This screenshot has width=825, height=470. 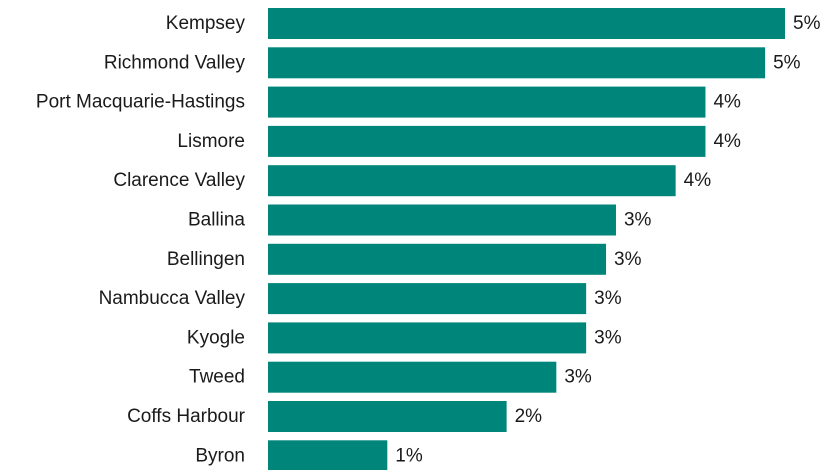 What do you see at coordinates (216, 220) in the screenshot?
I see `category-label: Ballina` at bounding box center [216, 220].